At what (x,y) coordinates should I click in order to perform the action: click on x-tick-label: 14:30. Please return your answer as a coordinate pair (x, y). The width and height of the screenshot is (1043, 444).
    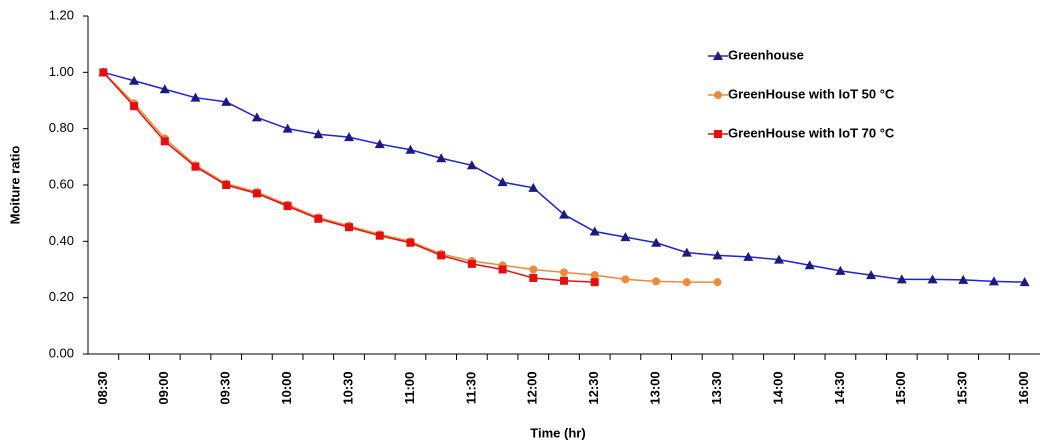
    Looking at the image, I should click on (839, 387).